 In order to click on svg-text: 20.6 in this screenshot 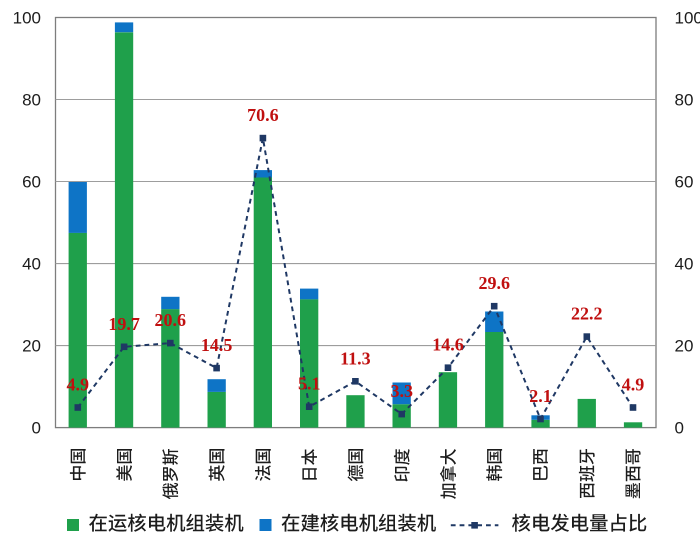, I will do `click(171, 320)`.